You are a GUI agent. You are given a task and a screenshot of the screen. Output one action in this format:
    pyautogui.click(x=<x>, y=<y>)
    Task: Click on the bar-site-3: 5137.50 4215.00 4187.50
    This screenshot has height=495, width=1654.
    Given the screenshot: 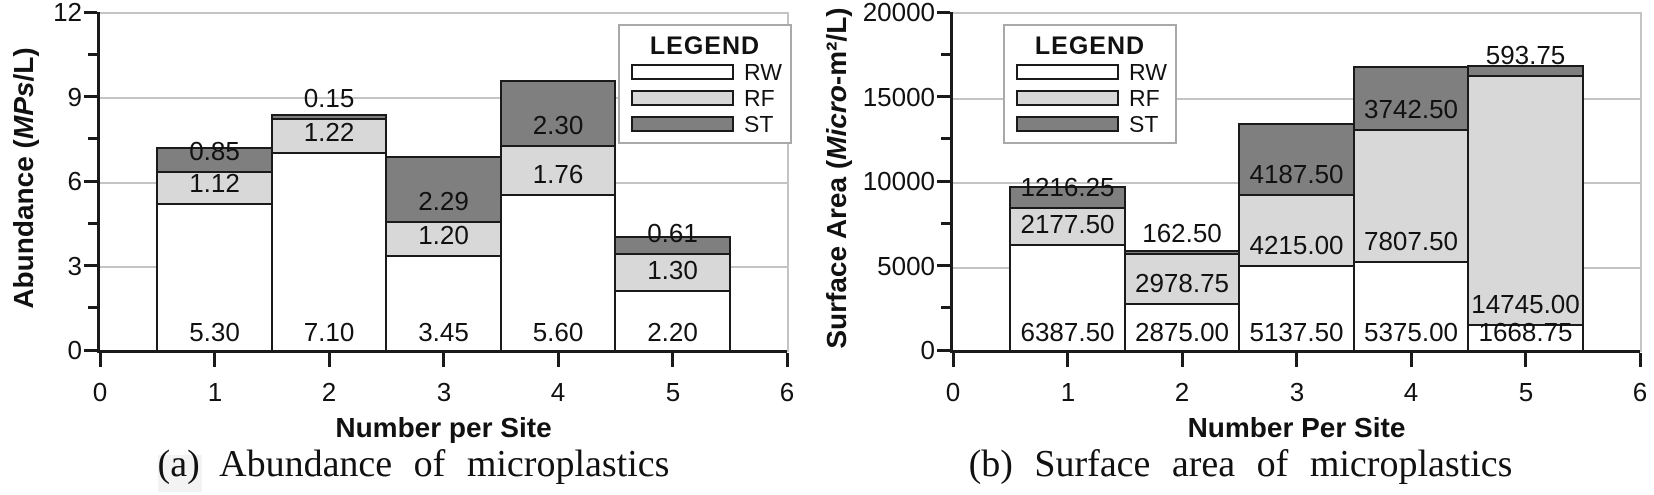 What is the action you would take?
    pyautogui.click(x=1296, y=183)
    